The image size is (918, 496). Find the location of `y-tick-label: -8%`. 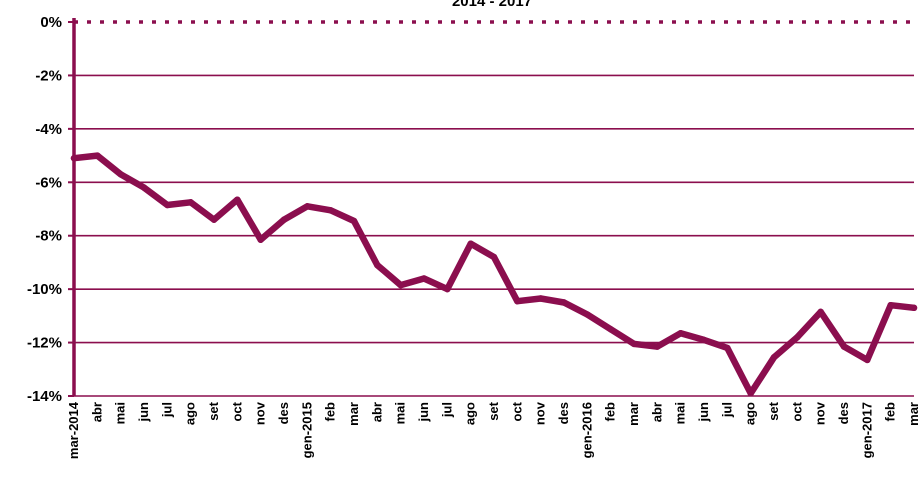

y-tick-label: -8% is located at coordinates (48, 236).